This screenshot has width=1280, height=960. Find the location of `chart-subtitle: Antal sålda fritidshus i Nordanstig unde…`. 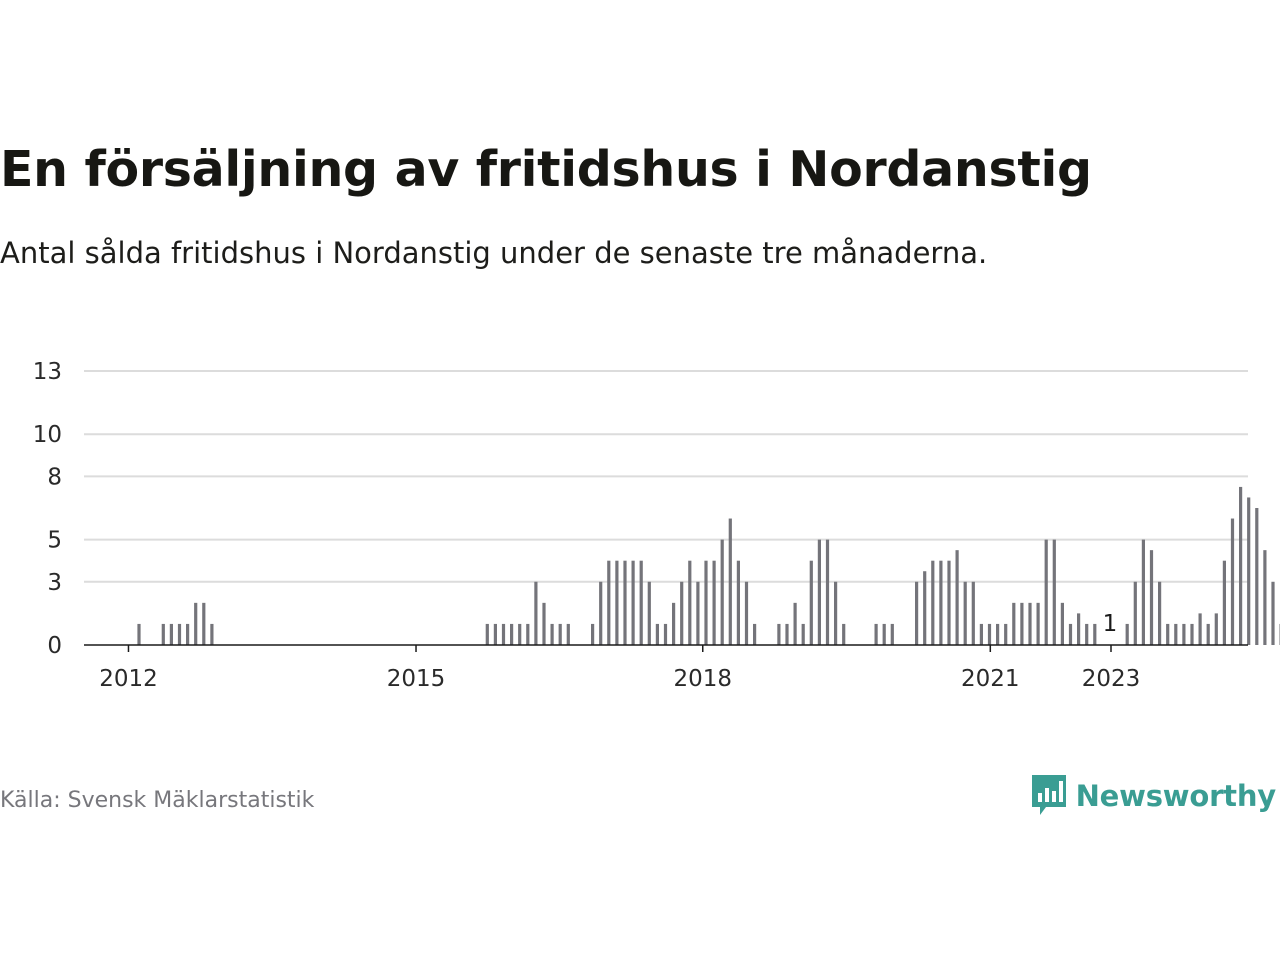

chart-subtitle: Antal sålda fritidshus i Nordanstig unde… is located at coordinates (494, 253).